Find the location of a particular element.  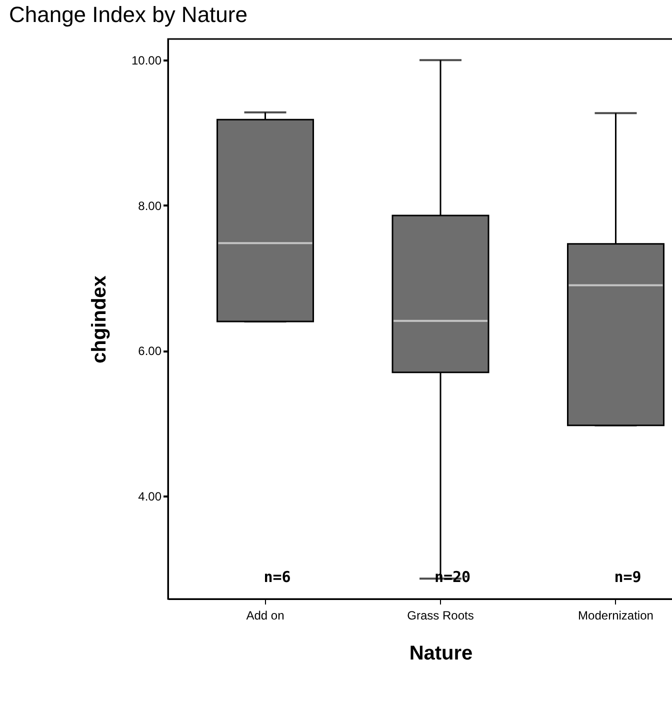

y-axis-title: chgindex is located at coordinates (99, 320).